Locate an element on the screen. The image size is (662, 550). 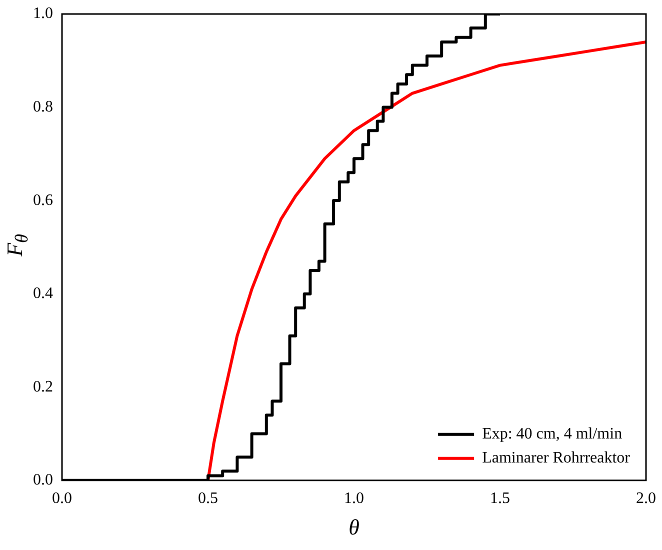
x-tick-label: 2.0 is located at coordinates (646, 499).